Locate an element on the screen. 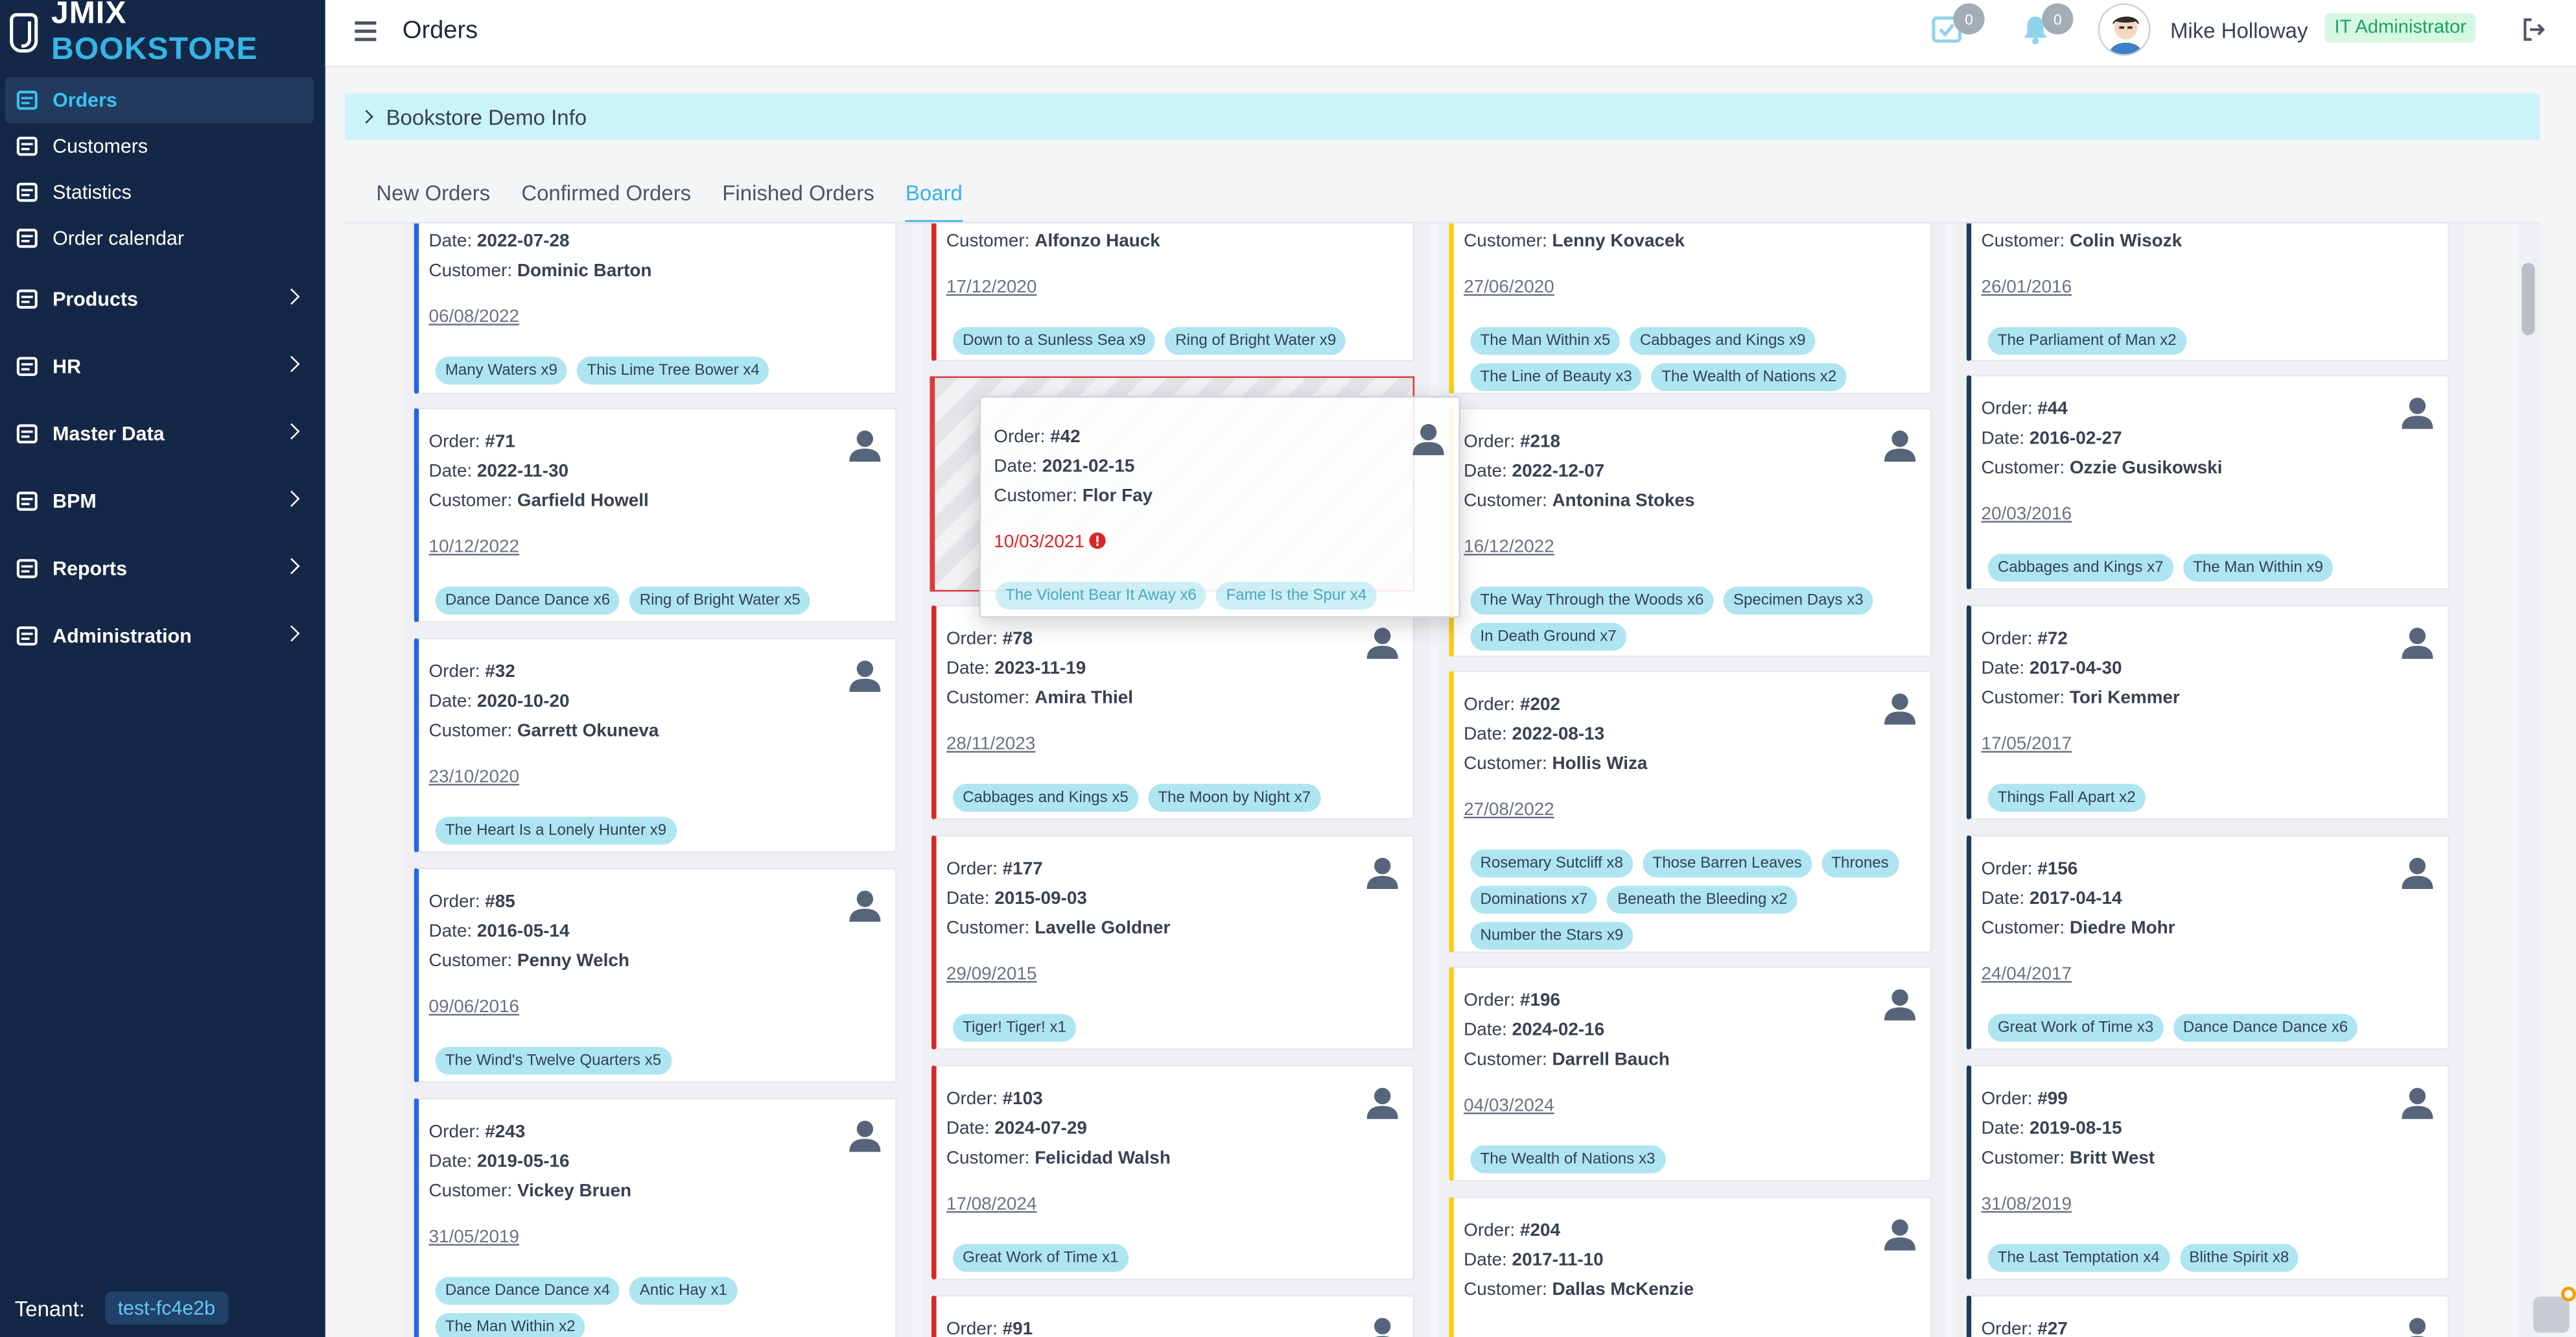 Image resolution: width=2576 pixels, height=1337 pixels. notifications-button: 0 is located at coordinates (2046, 25).